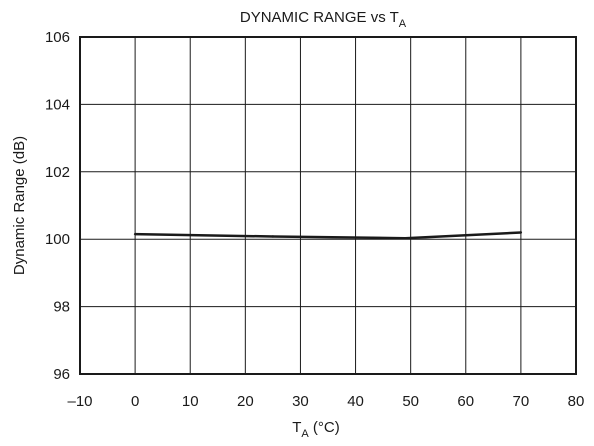 This screenshot has height=446, width=594. I want to click on x-tick-label: 70, so click(521, 401).